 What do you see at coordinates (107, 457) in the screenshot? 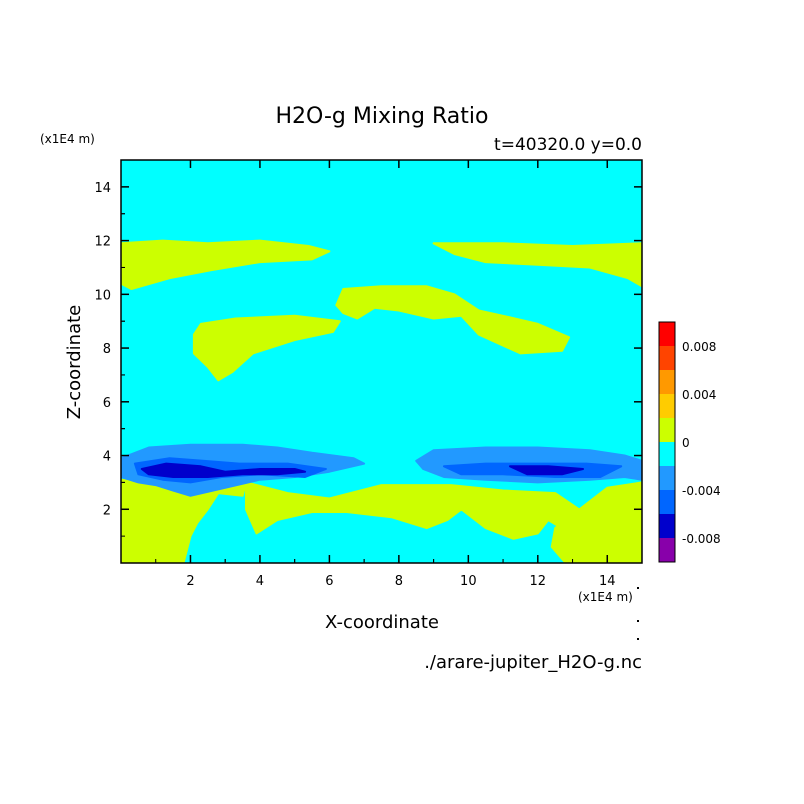
I see `y-tick-label: 4` at bounding box center [107, 457].